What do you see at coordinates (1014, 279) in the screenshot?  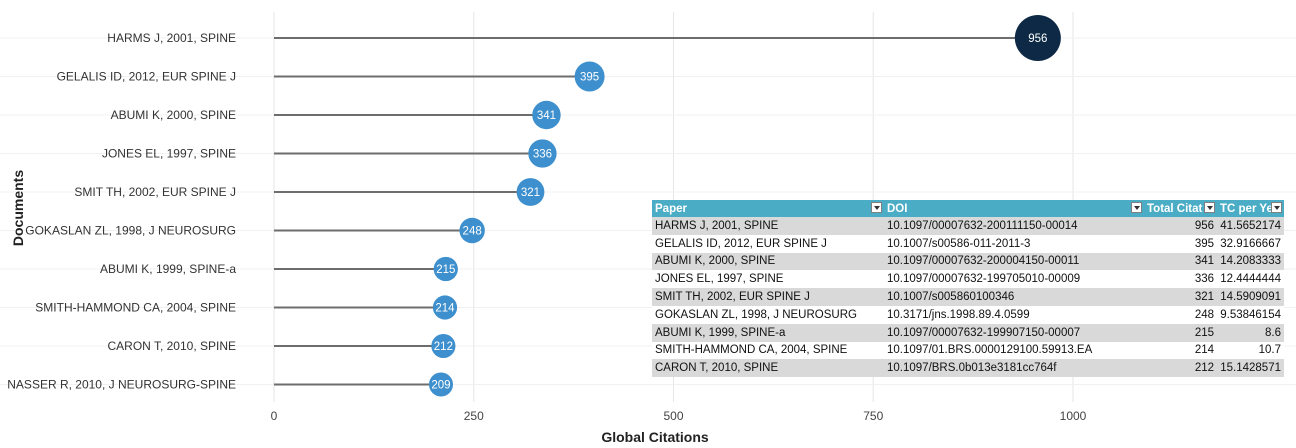 I see `cell-doi: 10.1097/00007632-199705010-00009` at bounding box center [1014, 279].